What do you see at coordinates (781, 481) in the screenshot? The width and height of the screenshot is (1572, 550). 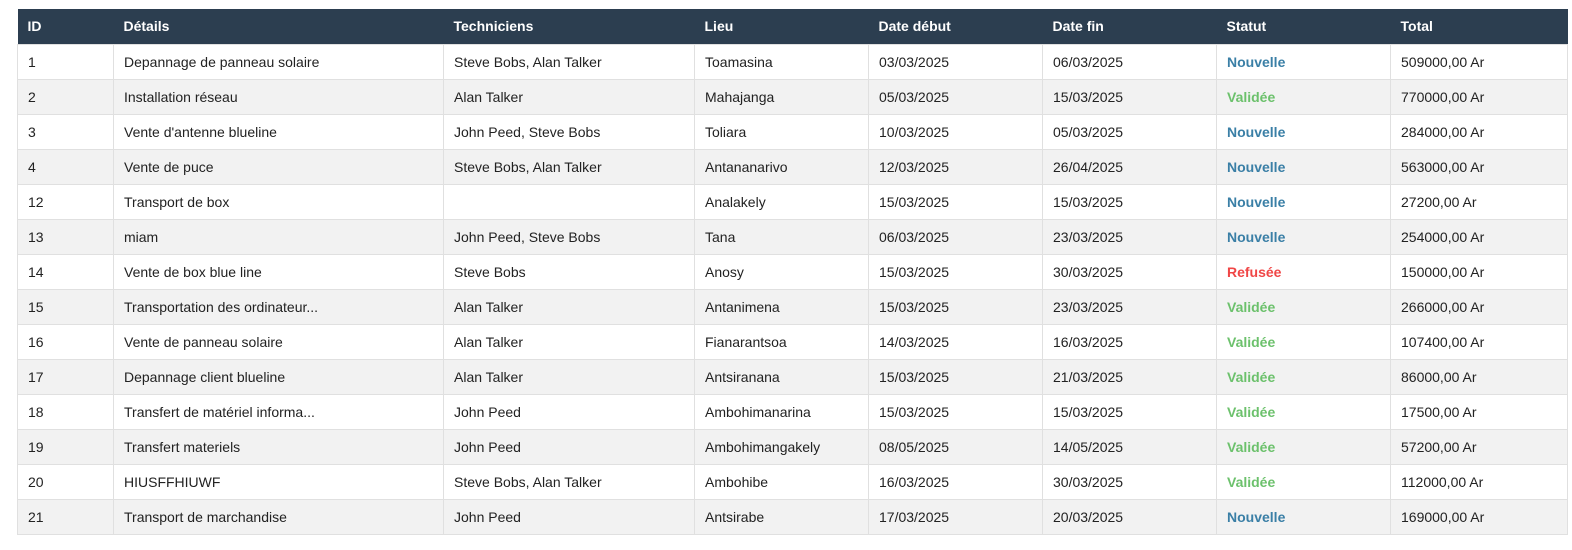 I see `cell-lieu: Ambohibe` at bounding box center [781, 481].